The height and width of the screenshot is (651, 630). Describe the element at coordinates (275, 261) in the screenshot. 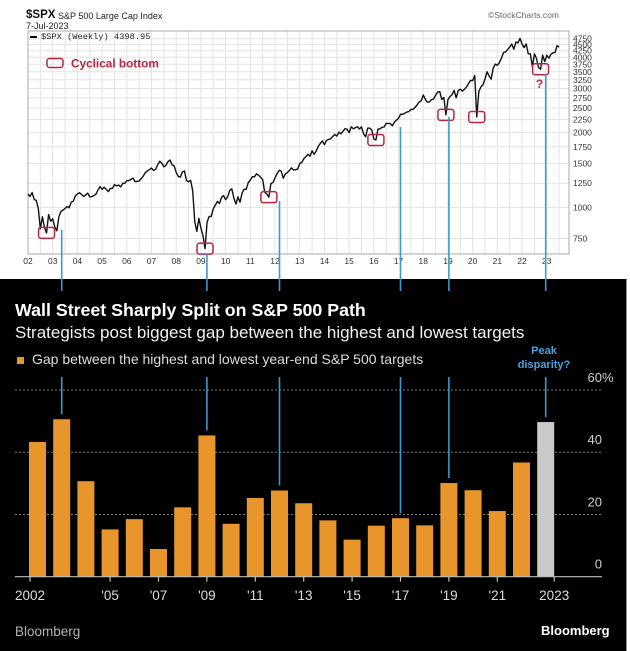

I see `x-tick-label: 12` at that location.